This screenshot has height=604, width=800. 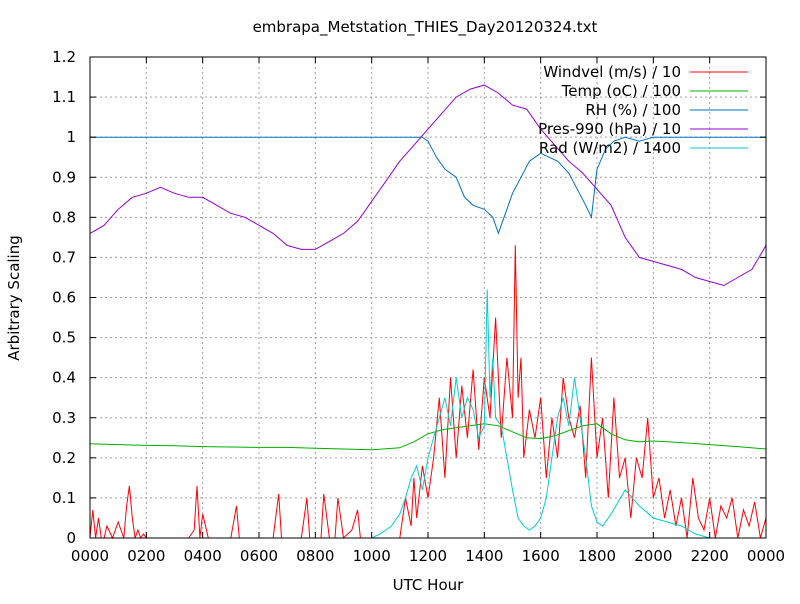 What do you see at coordinates (633, 110) in the screenshot?
I see `legend-label-2: RH (%) / 100` at bounding box center [633, 110].